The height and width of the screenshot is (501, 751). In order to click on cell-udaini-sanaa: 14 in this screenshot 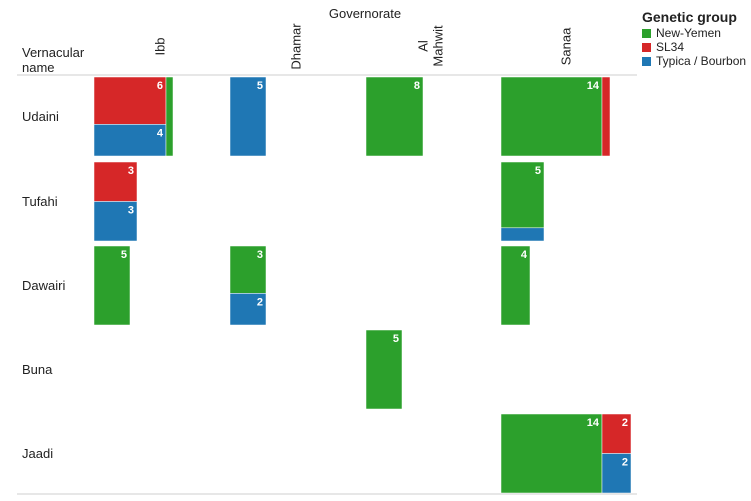, I will do `click(555, 116)`.